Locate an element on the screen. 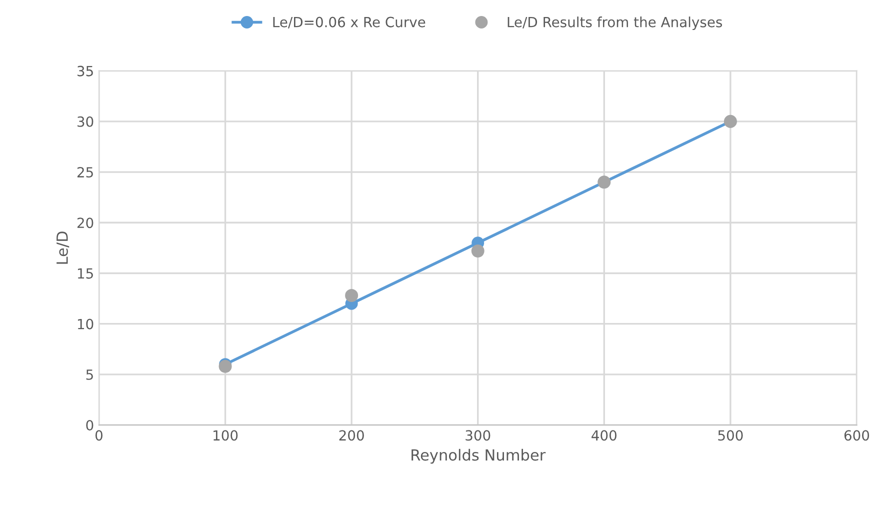 The height and width of the screenshot is (506, 876). y-tick-label: 5 is located at coordinates (89, 375).